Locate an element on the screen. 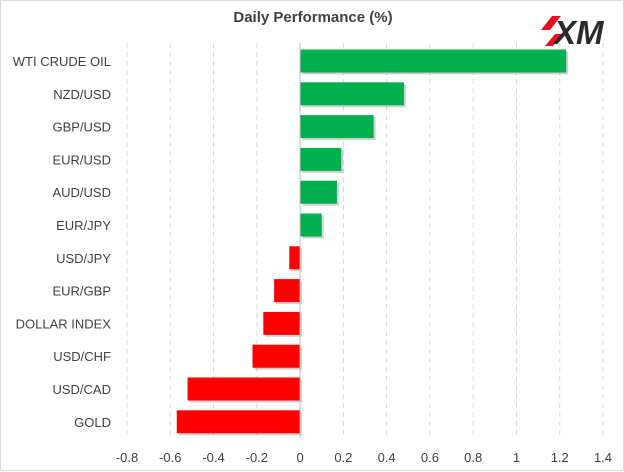 The height and width of the screenshot is (472, 624). category-label: NZD/USD is located at coordinates (82, 94).